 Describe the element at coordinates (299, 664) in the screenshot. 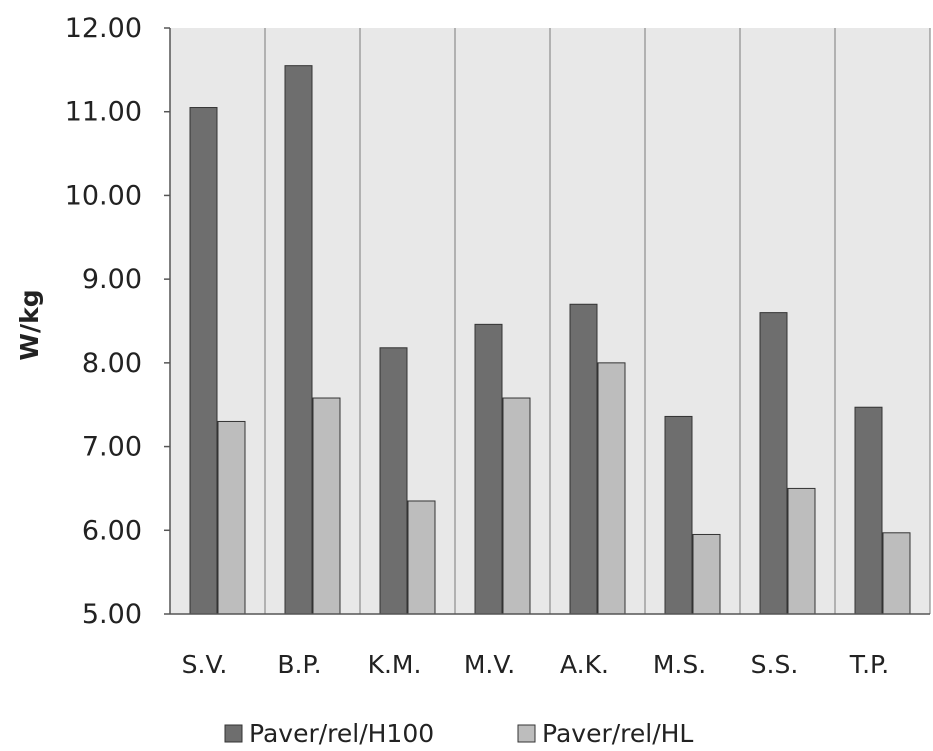

I see `x-tick-label: B.P.` at that location.